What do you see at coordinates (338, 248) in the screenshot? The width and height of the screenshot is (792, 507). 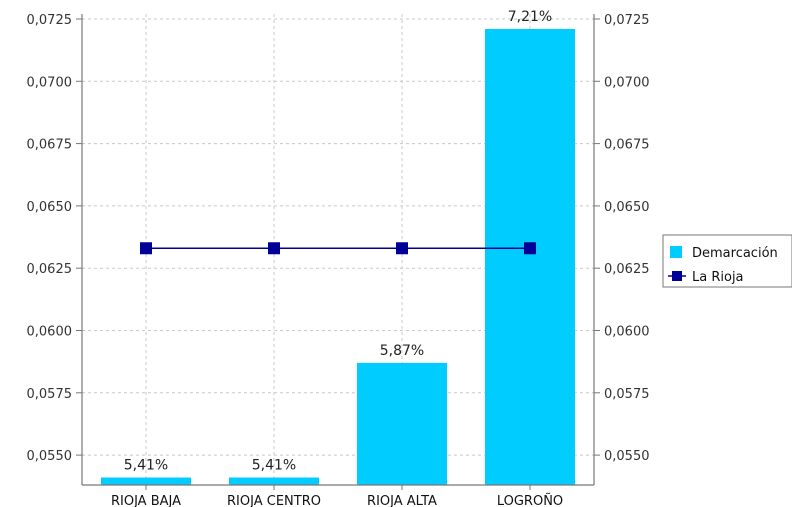 I see `line-series` at bounding box center [338, 248].